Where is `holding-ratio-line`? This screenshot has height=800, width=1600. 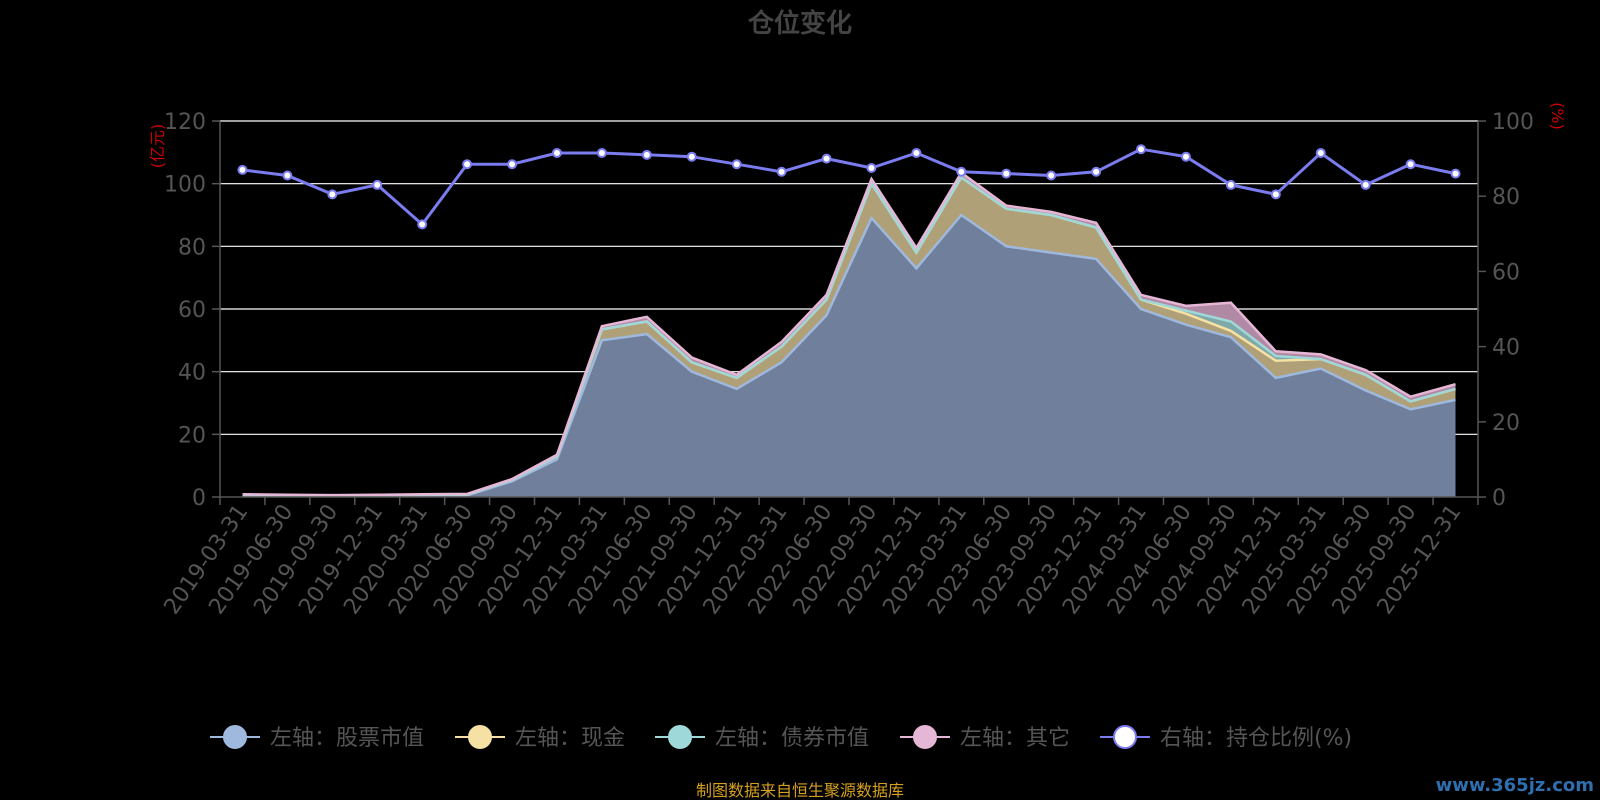
holding-ratio-line is located at coordinates (849, 187).